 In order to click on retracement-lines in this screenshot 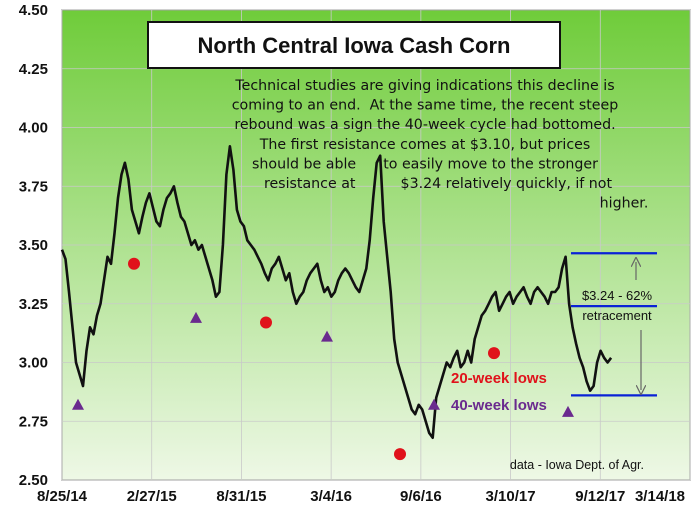, I will do `click(614, 324)`.